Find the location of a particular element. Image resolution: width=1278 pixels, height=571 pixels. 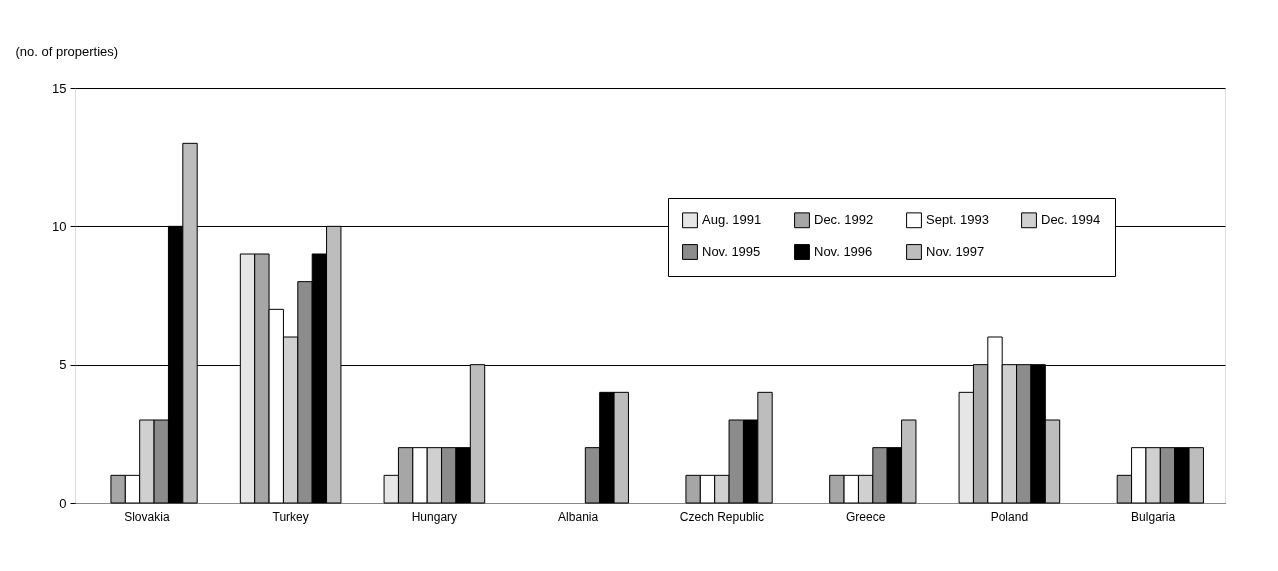

x-tick-label: Poland is located at coordinates (1009, 516).